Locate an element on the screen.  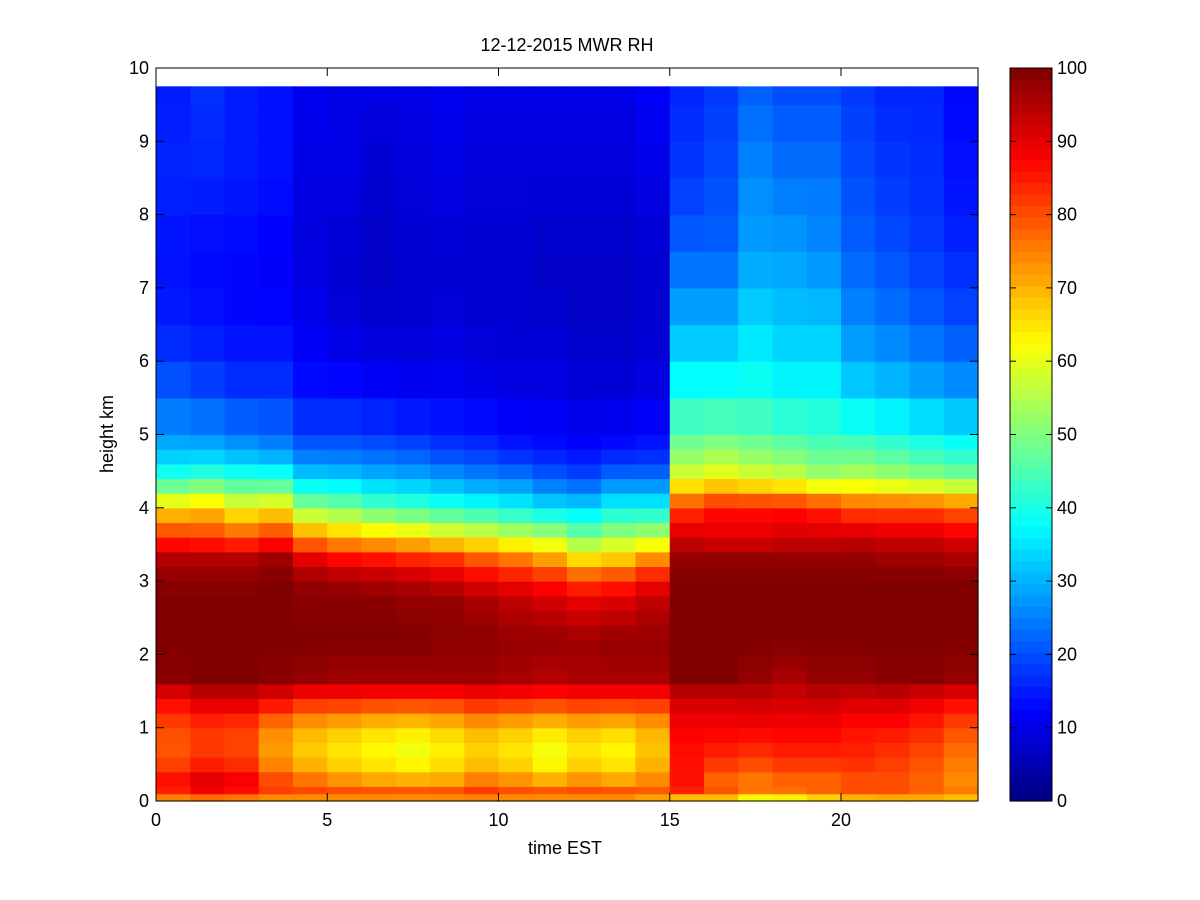
y-tick-label: 0 is located at coordinates (144, 801).